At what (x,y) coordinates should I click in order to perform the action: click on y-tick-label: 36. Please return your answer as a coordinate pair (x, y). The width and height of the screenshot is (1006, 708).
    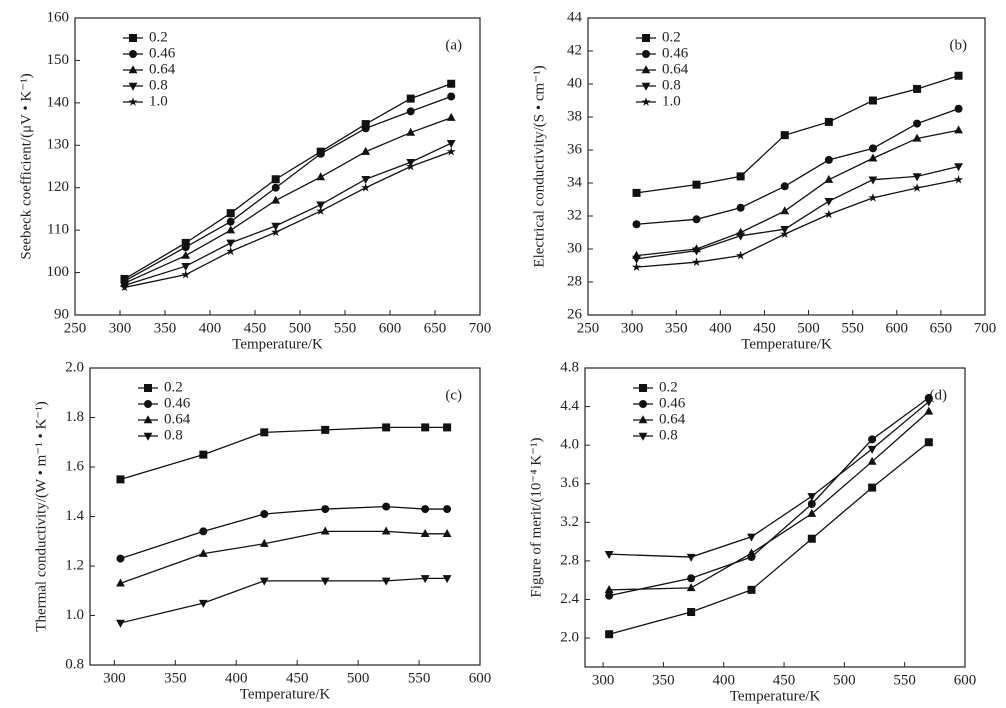
    Looking at the image, I should click on (575, 149).